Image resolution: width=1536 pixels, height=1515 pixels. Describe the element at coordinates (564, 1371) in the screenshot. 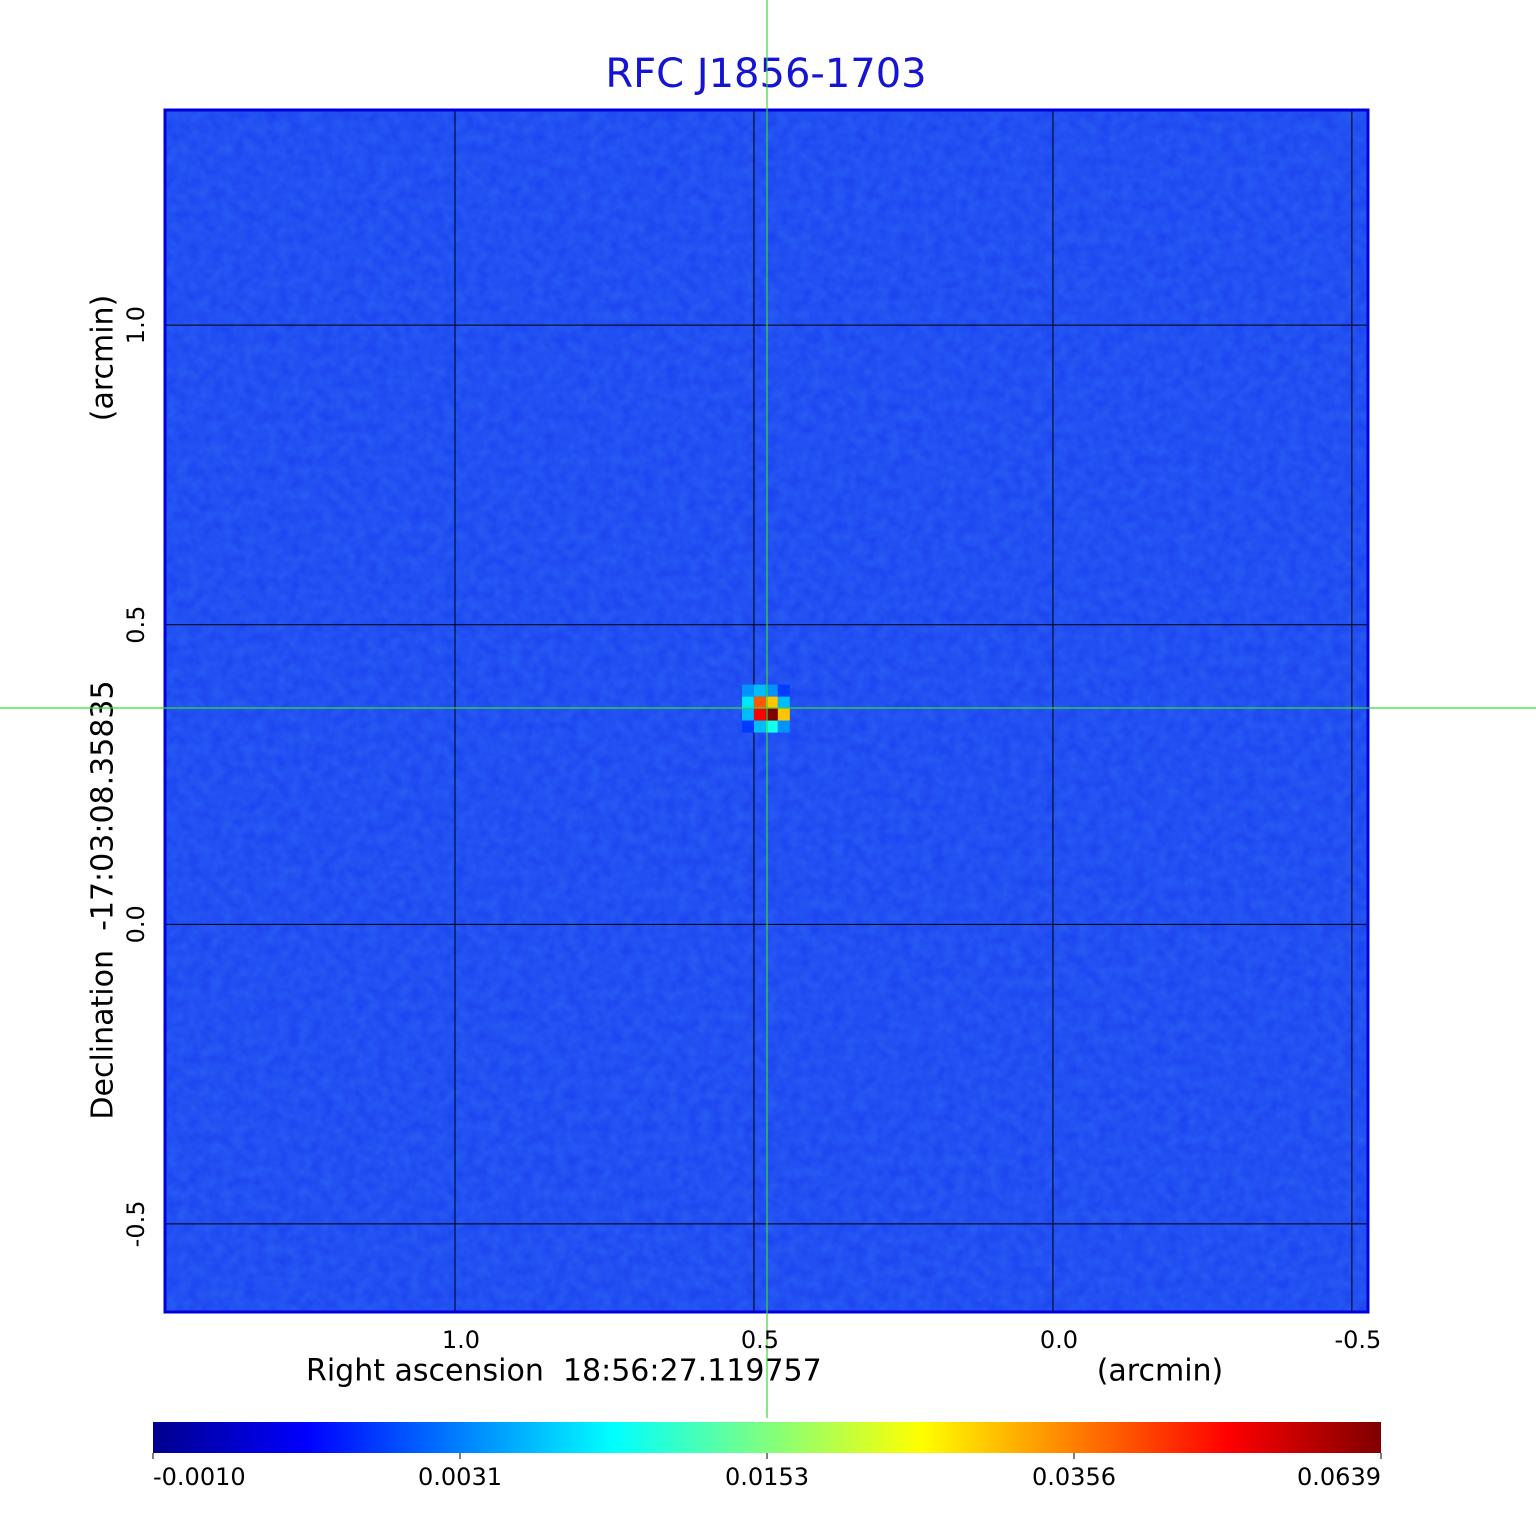

I see `x-axis-label: Right ascension 18:56:27.119757` at that location.